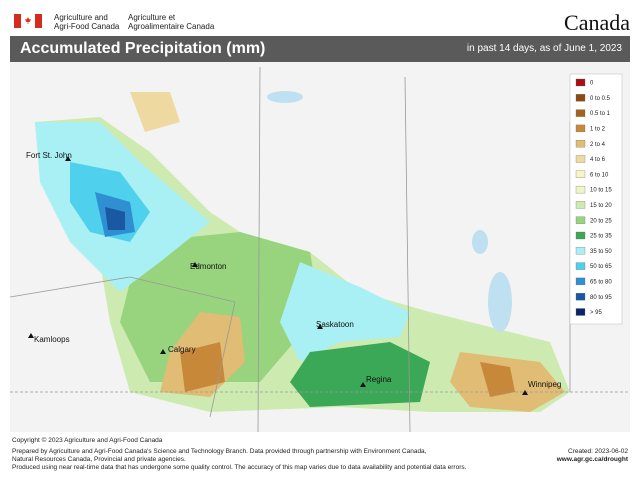 The width and height of the screenshot is (640, 480). Describe the element at coordinates (600, 99) in the screenshot. I see `legend-label: 0 to 0.5` at that location.